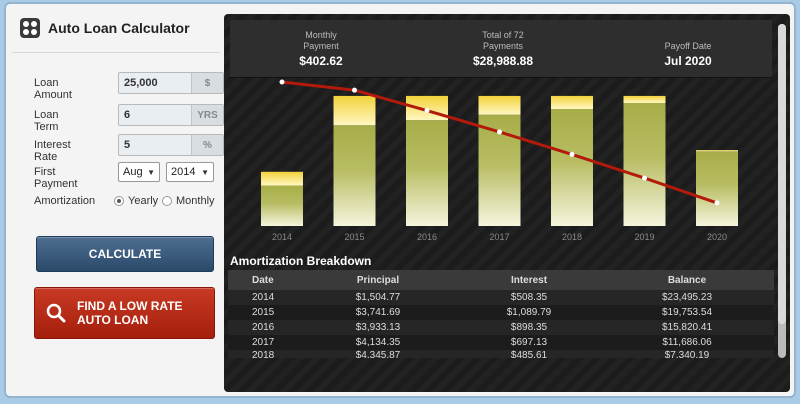 Image resolution: width=800 pixels, height=404 pixels. Describe the element at coordinates (125, 254) in the screenshot. I see `calculate-button: CALCULATE` at that location.